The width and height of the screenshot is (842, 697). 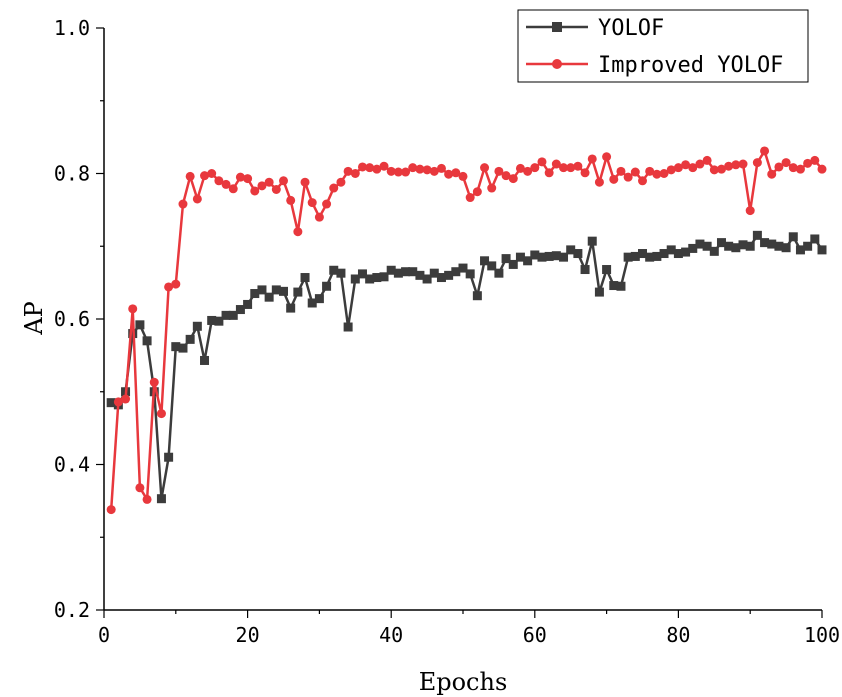 I want to click on x-tick-label: 40, so click(x=391, y=635).